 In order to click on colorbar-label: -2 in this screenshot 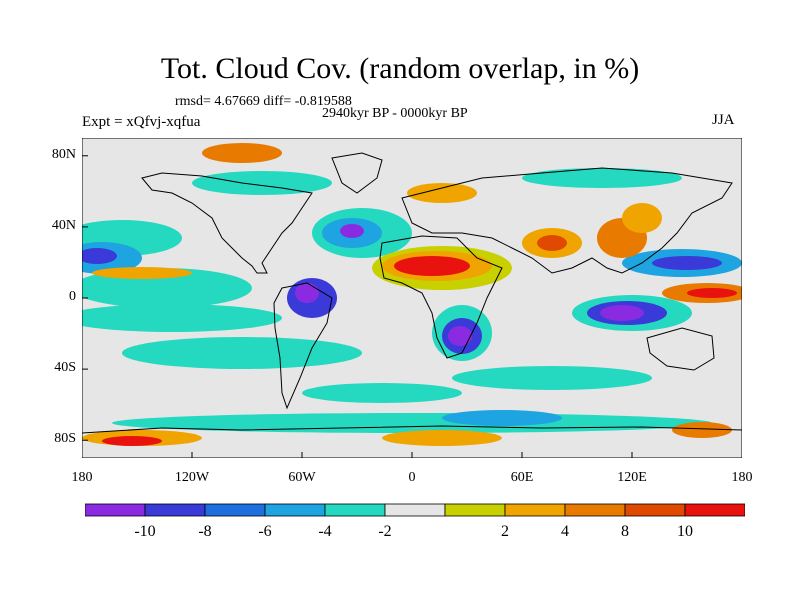, I will do `click(384, 531)`.